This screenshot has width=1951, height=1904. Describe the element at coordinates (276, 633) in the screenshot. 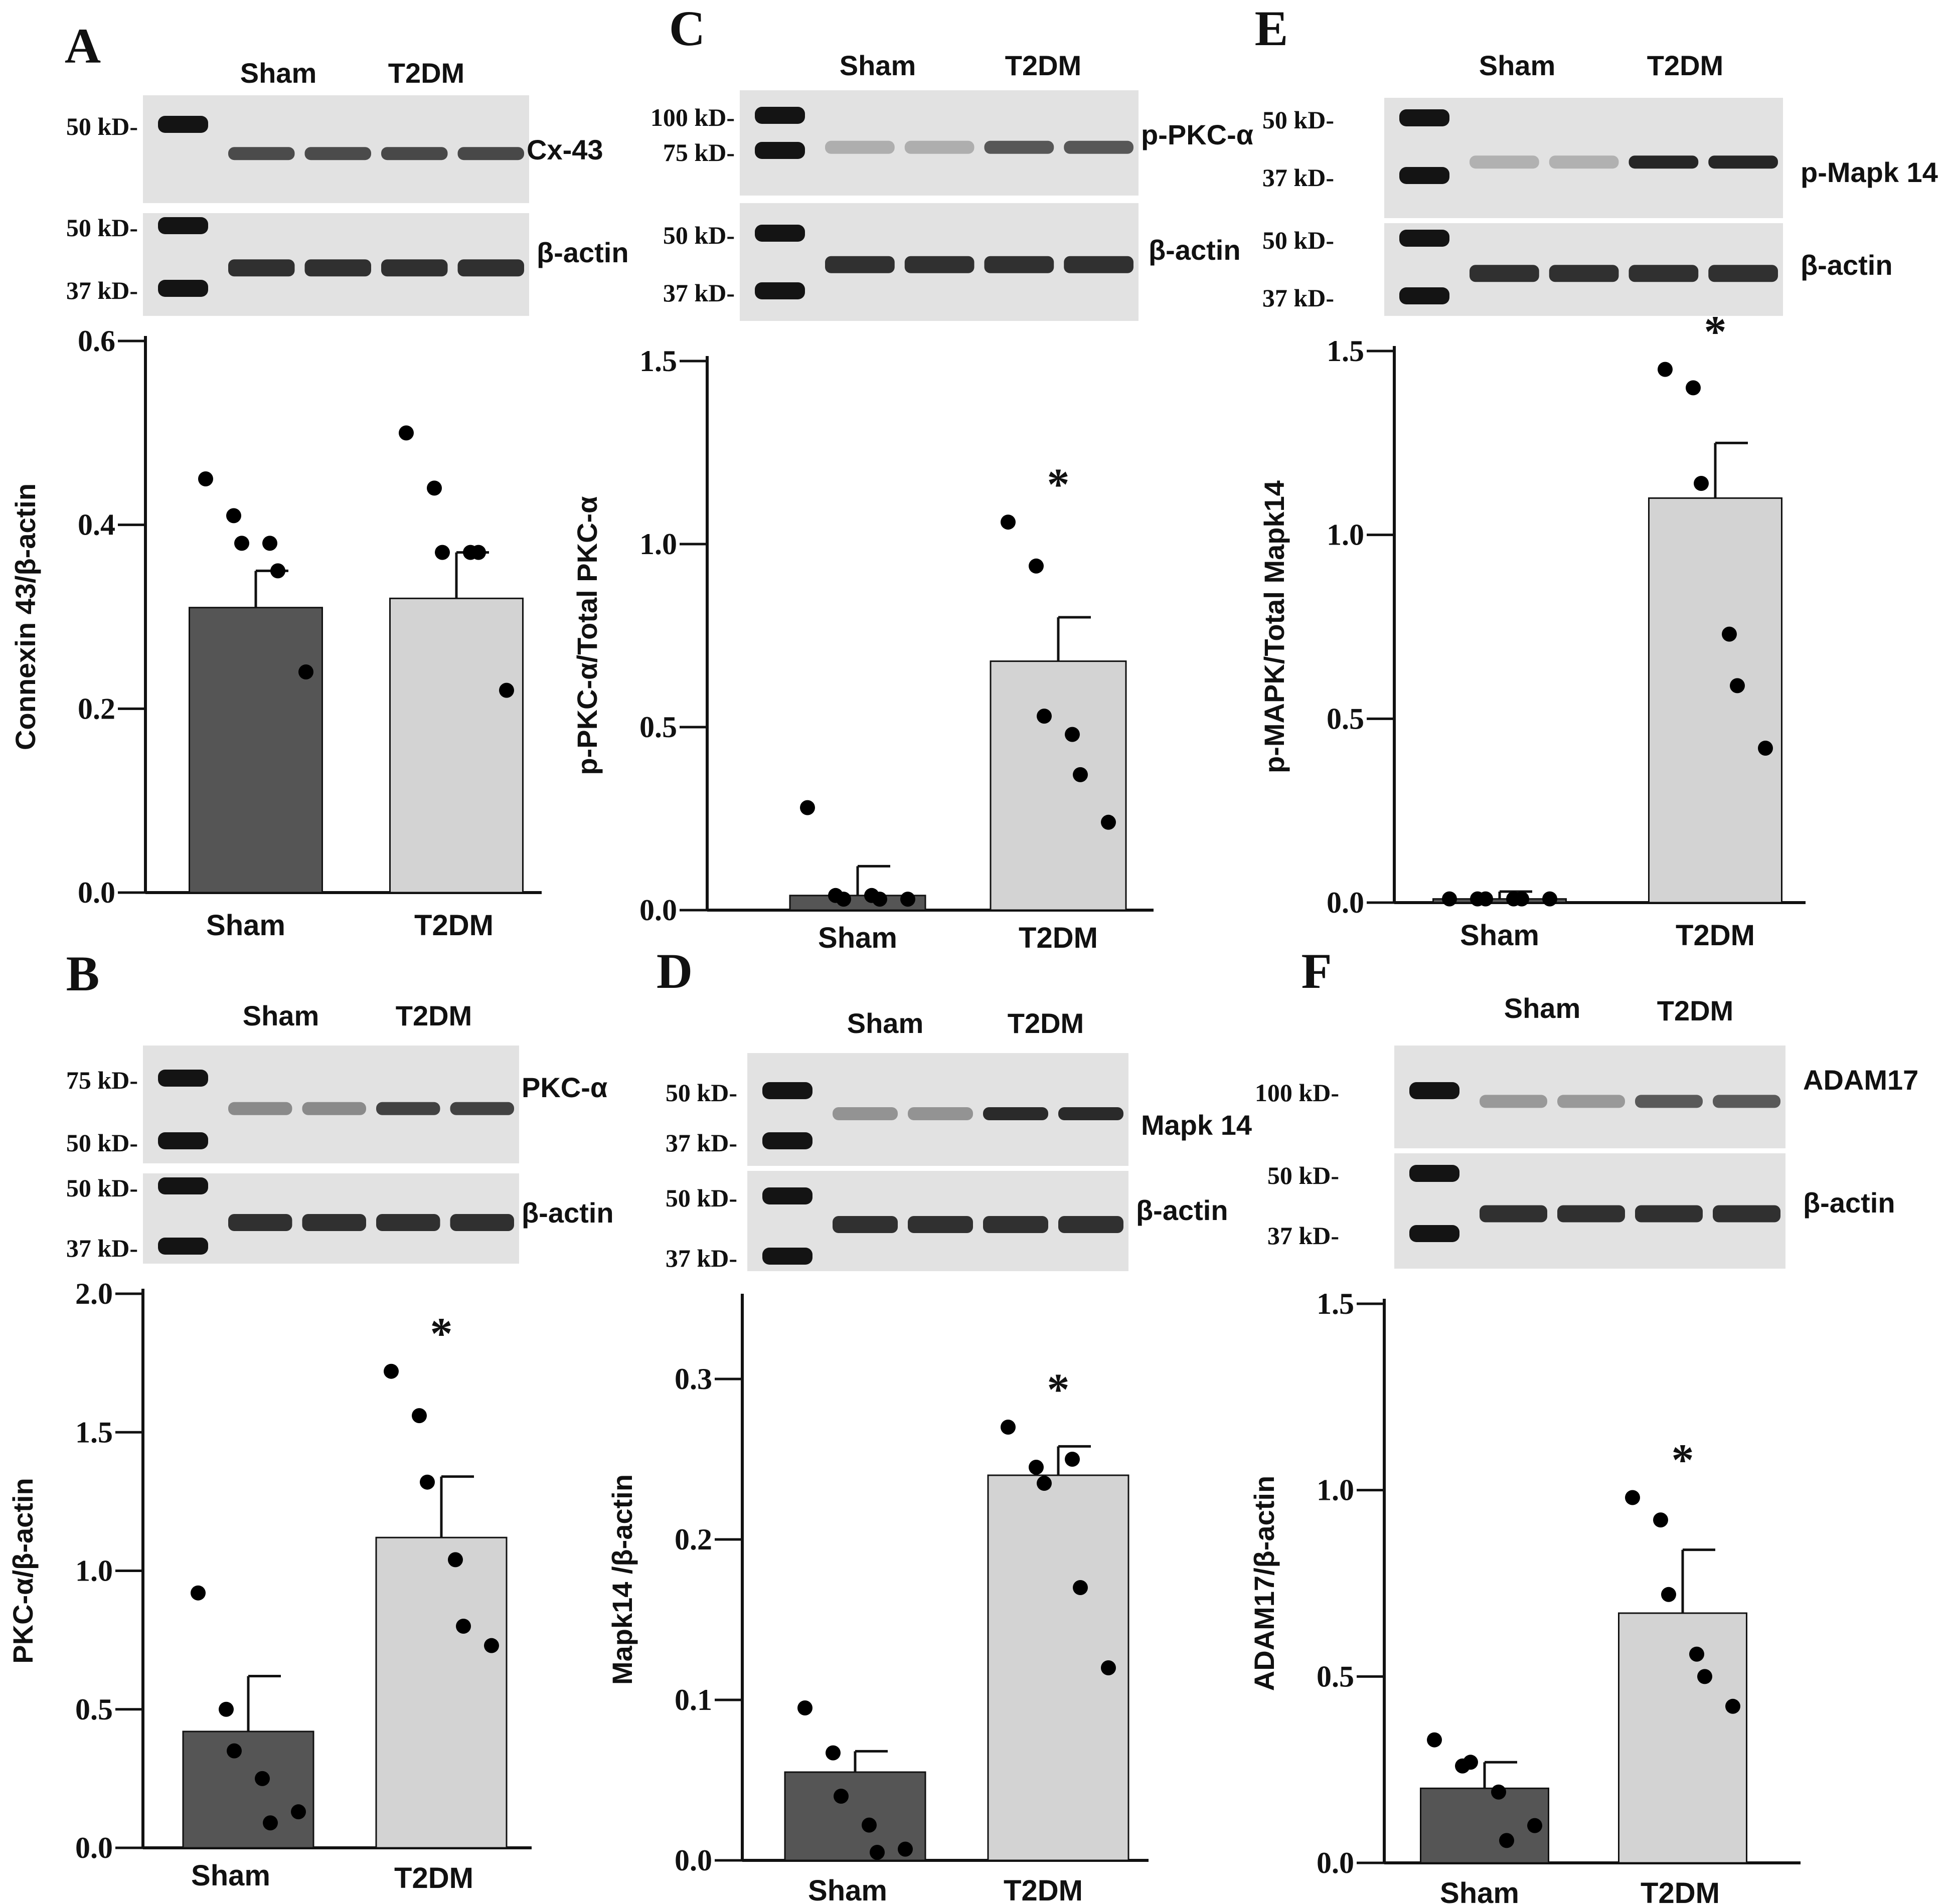

I see `bar-chart: 0.0 0.2 0.4 0.6 Connexin 43/β-actin Sham T2DM` at that location.